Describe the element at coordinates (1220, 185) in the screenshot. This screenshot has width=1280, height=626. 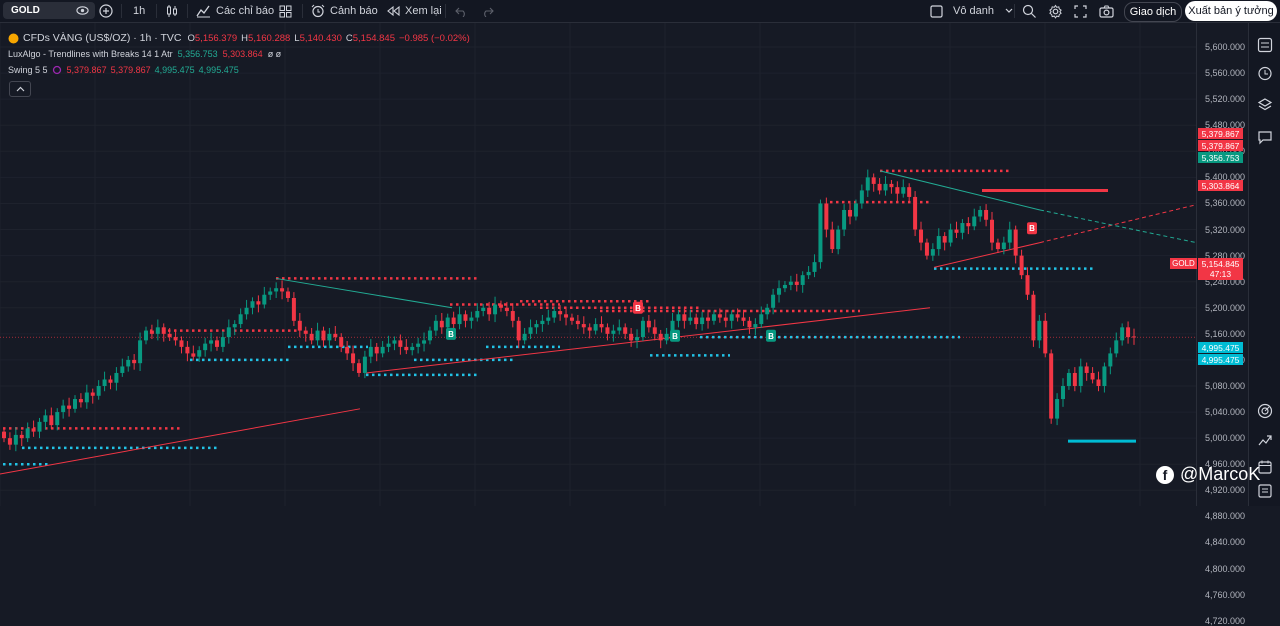
I see `trend-lower-label: 5,303.864` at that location.